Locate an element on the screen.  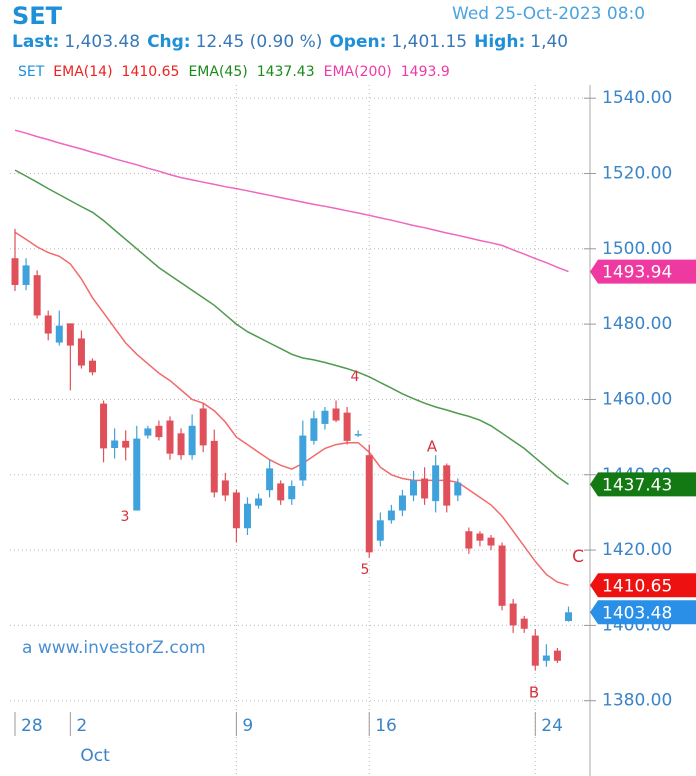
y-tick-label: 1380.00 is located at coordinates (637, 701).